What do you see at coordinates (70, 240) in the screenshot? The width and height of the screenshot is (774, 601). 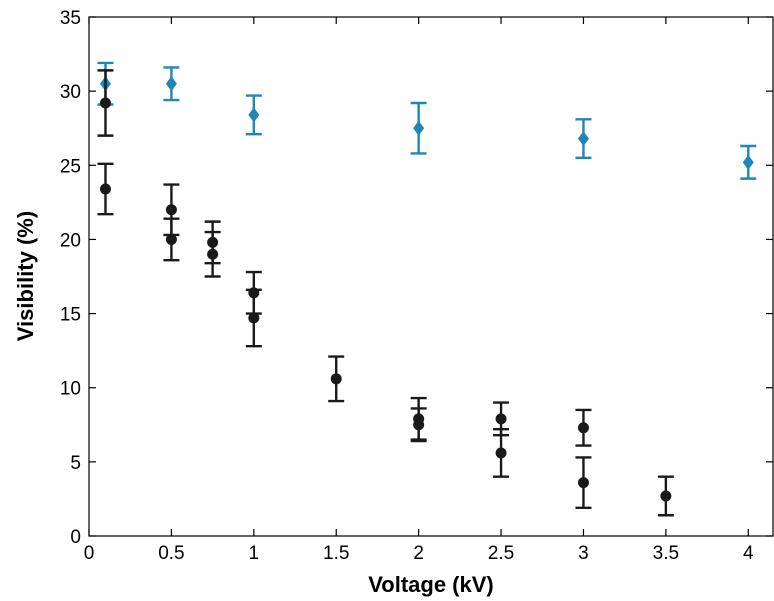 I see `y-tick-label: 20` at bounding box center [70, 240].